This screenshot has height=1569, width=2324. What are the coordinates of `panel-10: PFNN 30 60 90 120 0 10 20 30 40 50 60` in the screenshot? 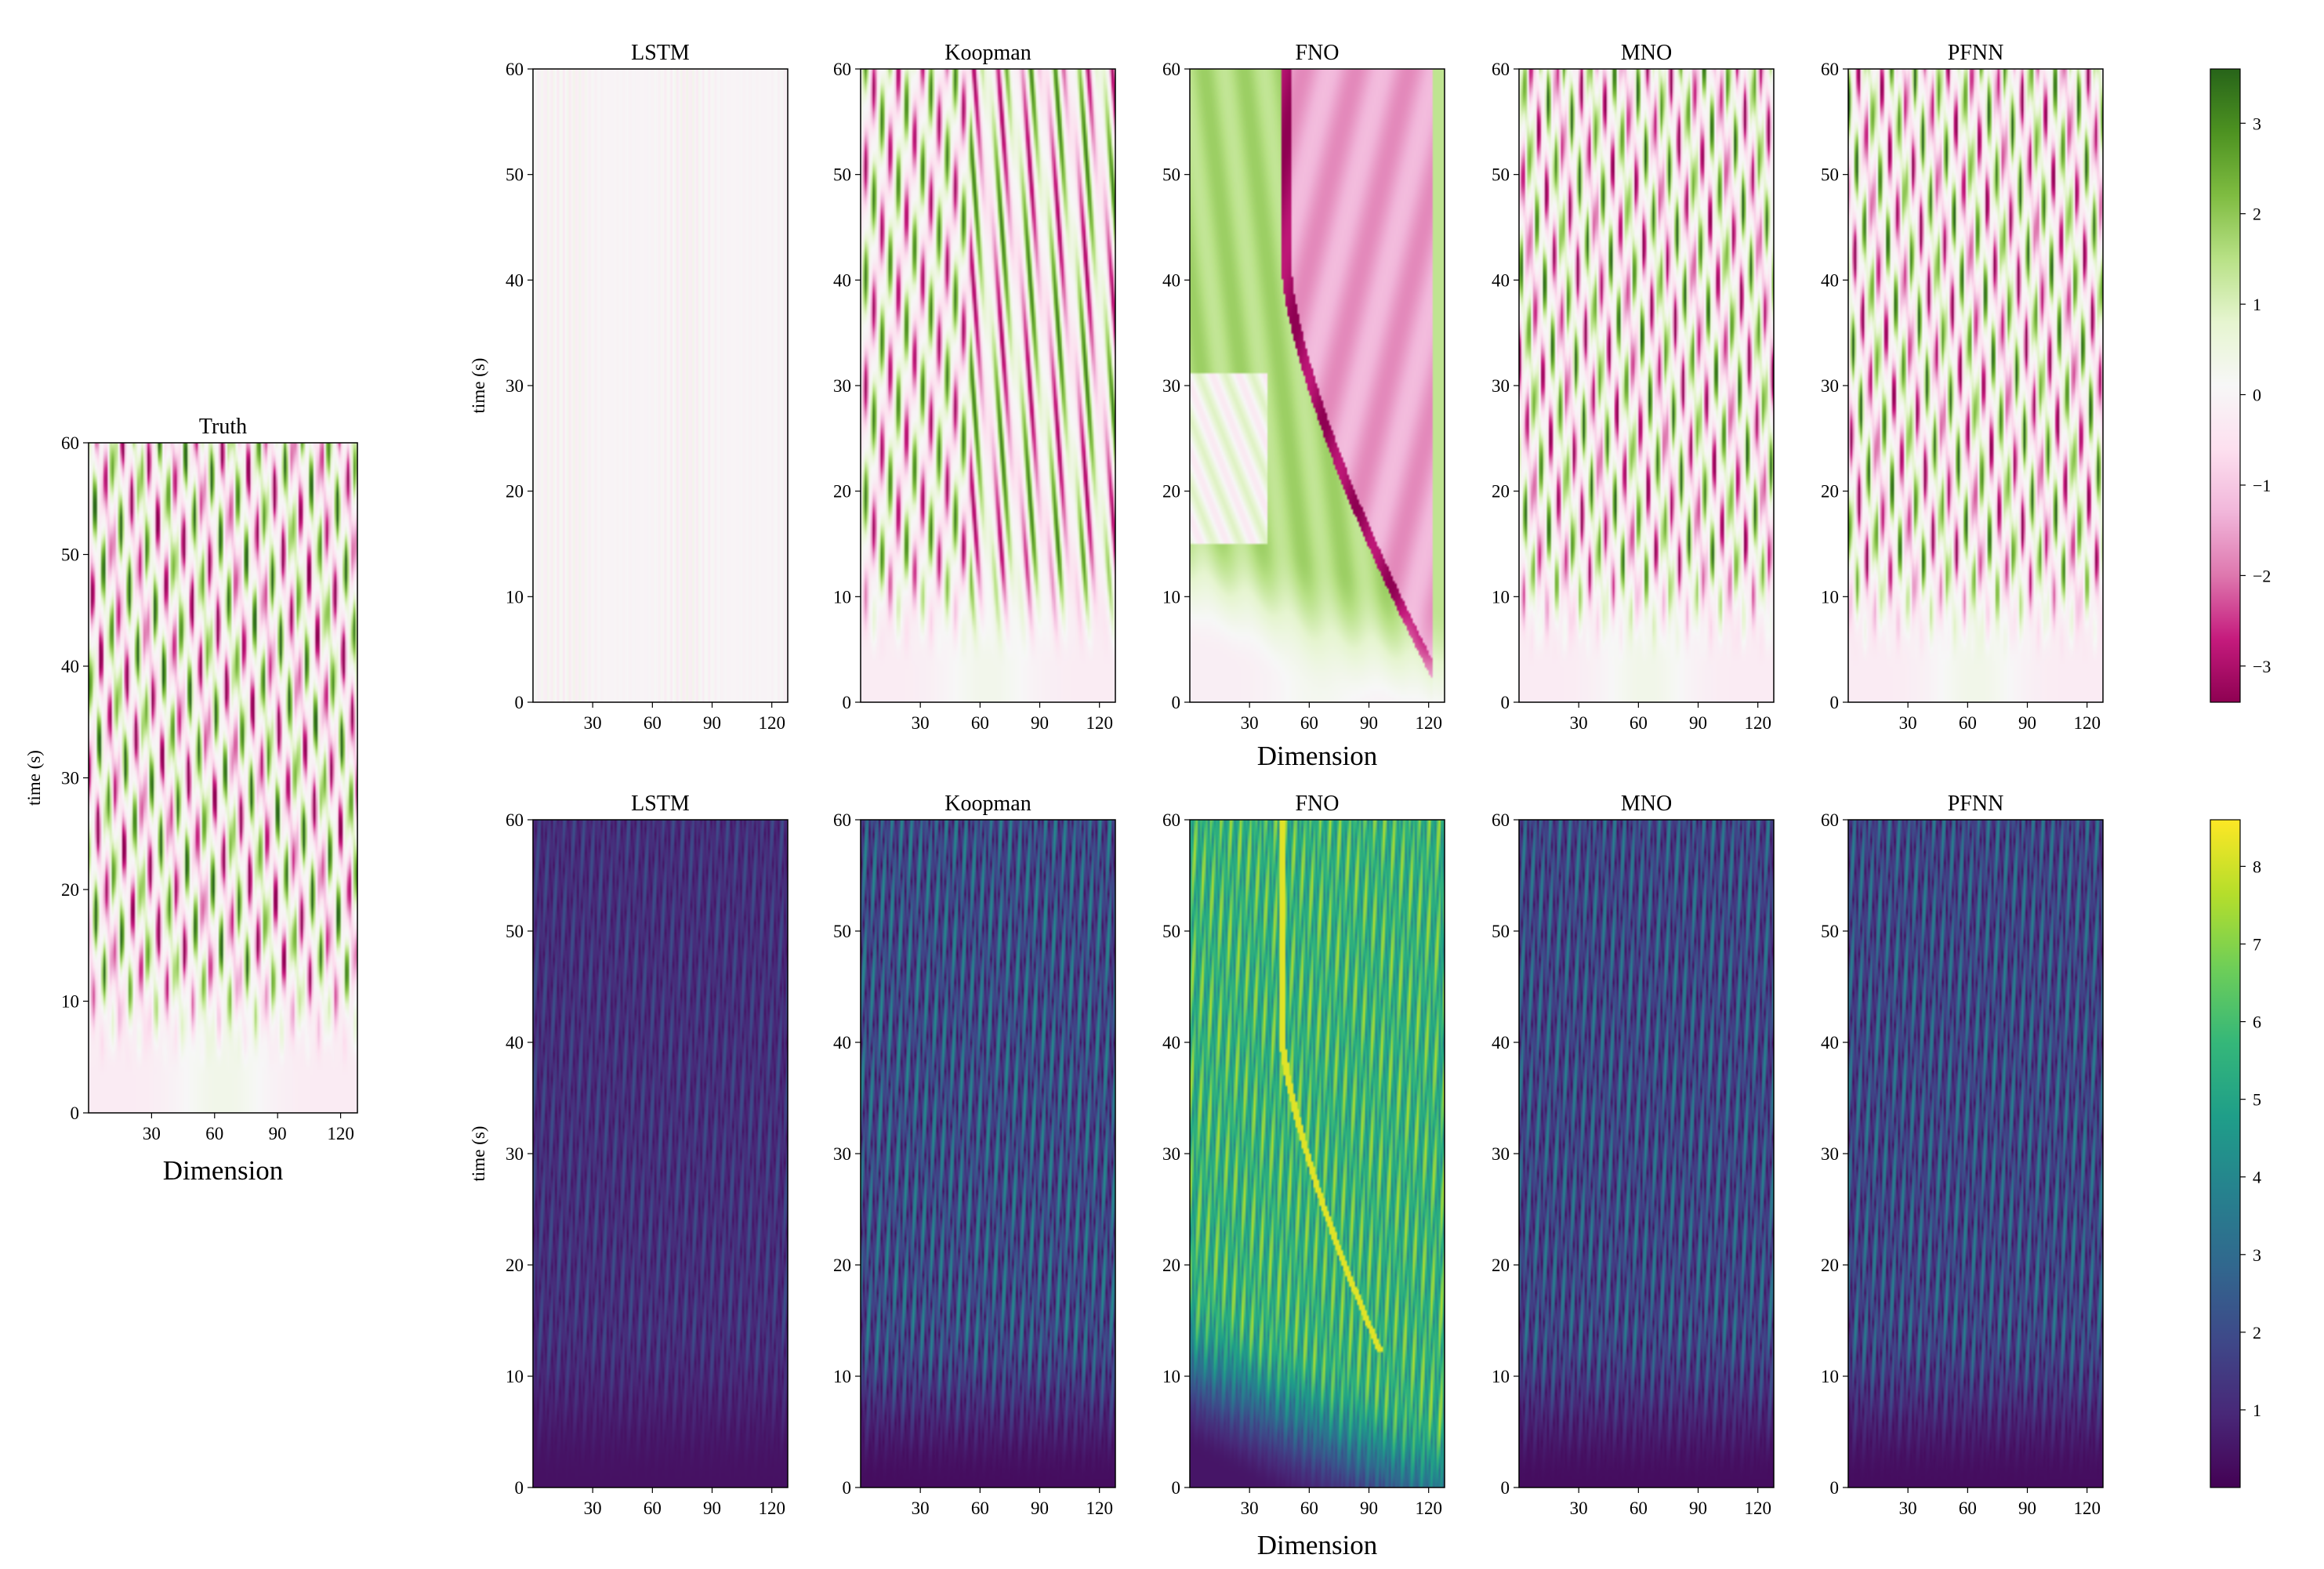 It's located at (1962, 1155).